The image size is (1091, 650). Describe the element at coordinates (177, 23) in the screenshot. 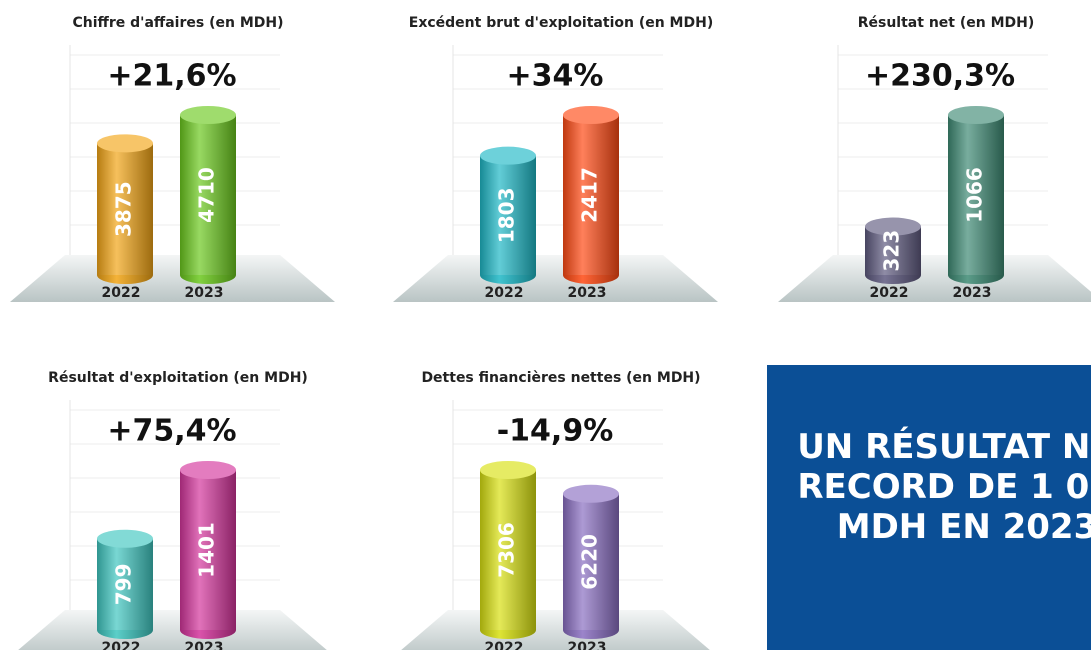

I see `chart-title: Chiffre d'affaires (en MDH)` at that location.